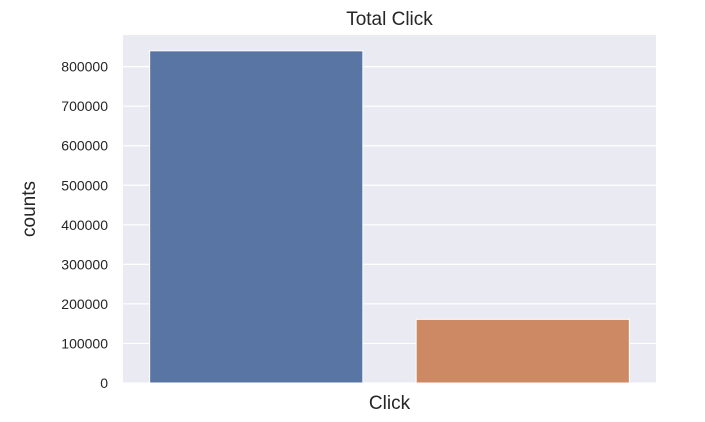  What do you see at coordinates (84, 106) in the screenshot?
I see `y-tick-label: 700000` at bounding box center [84, 106].